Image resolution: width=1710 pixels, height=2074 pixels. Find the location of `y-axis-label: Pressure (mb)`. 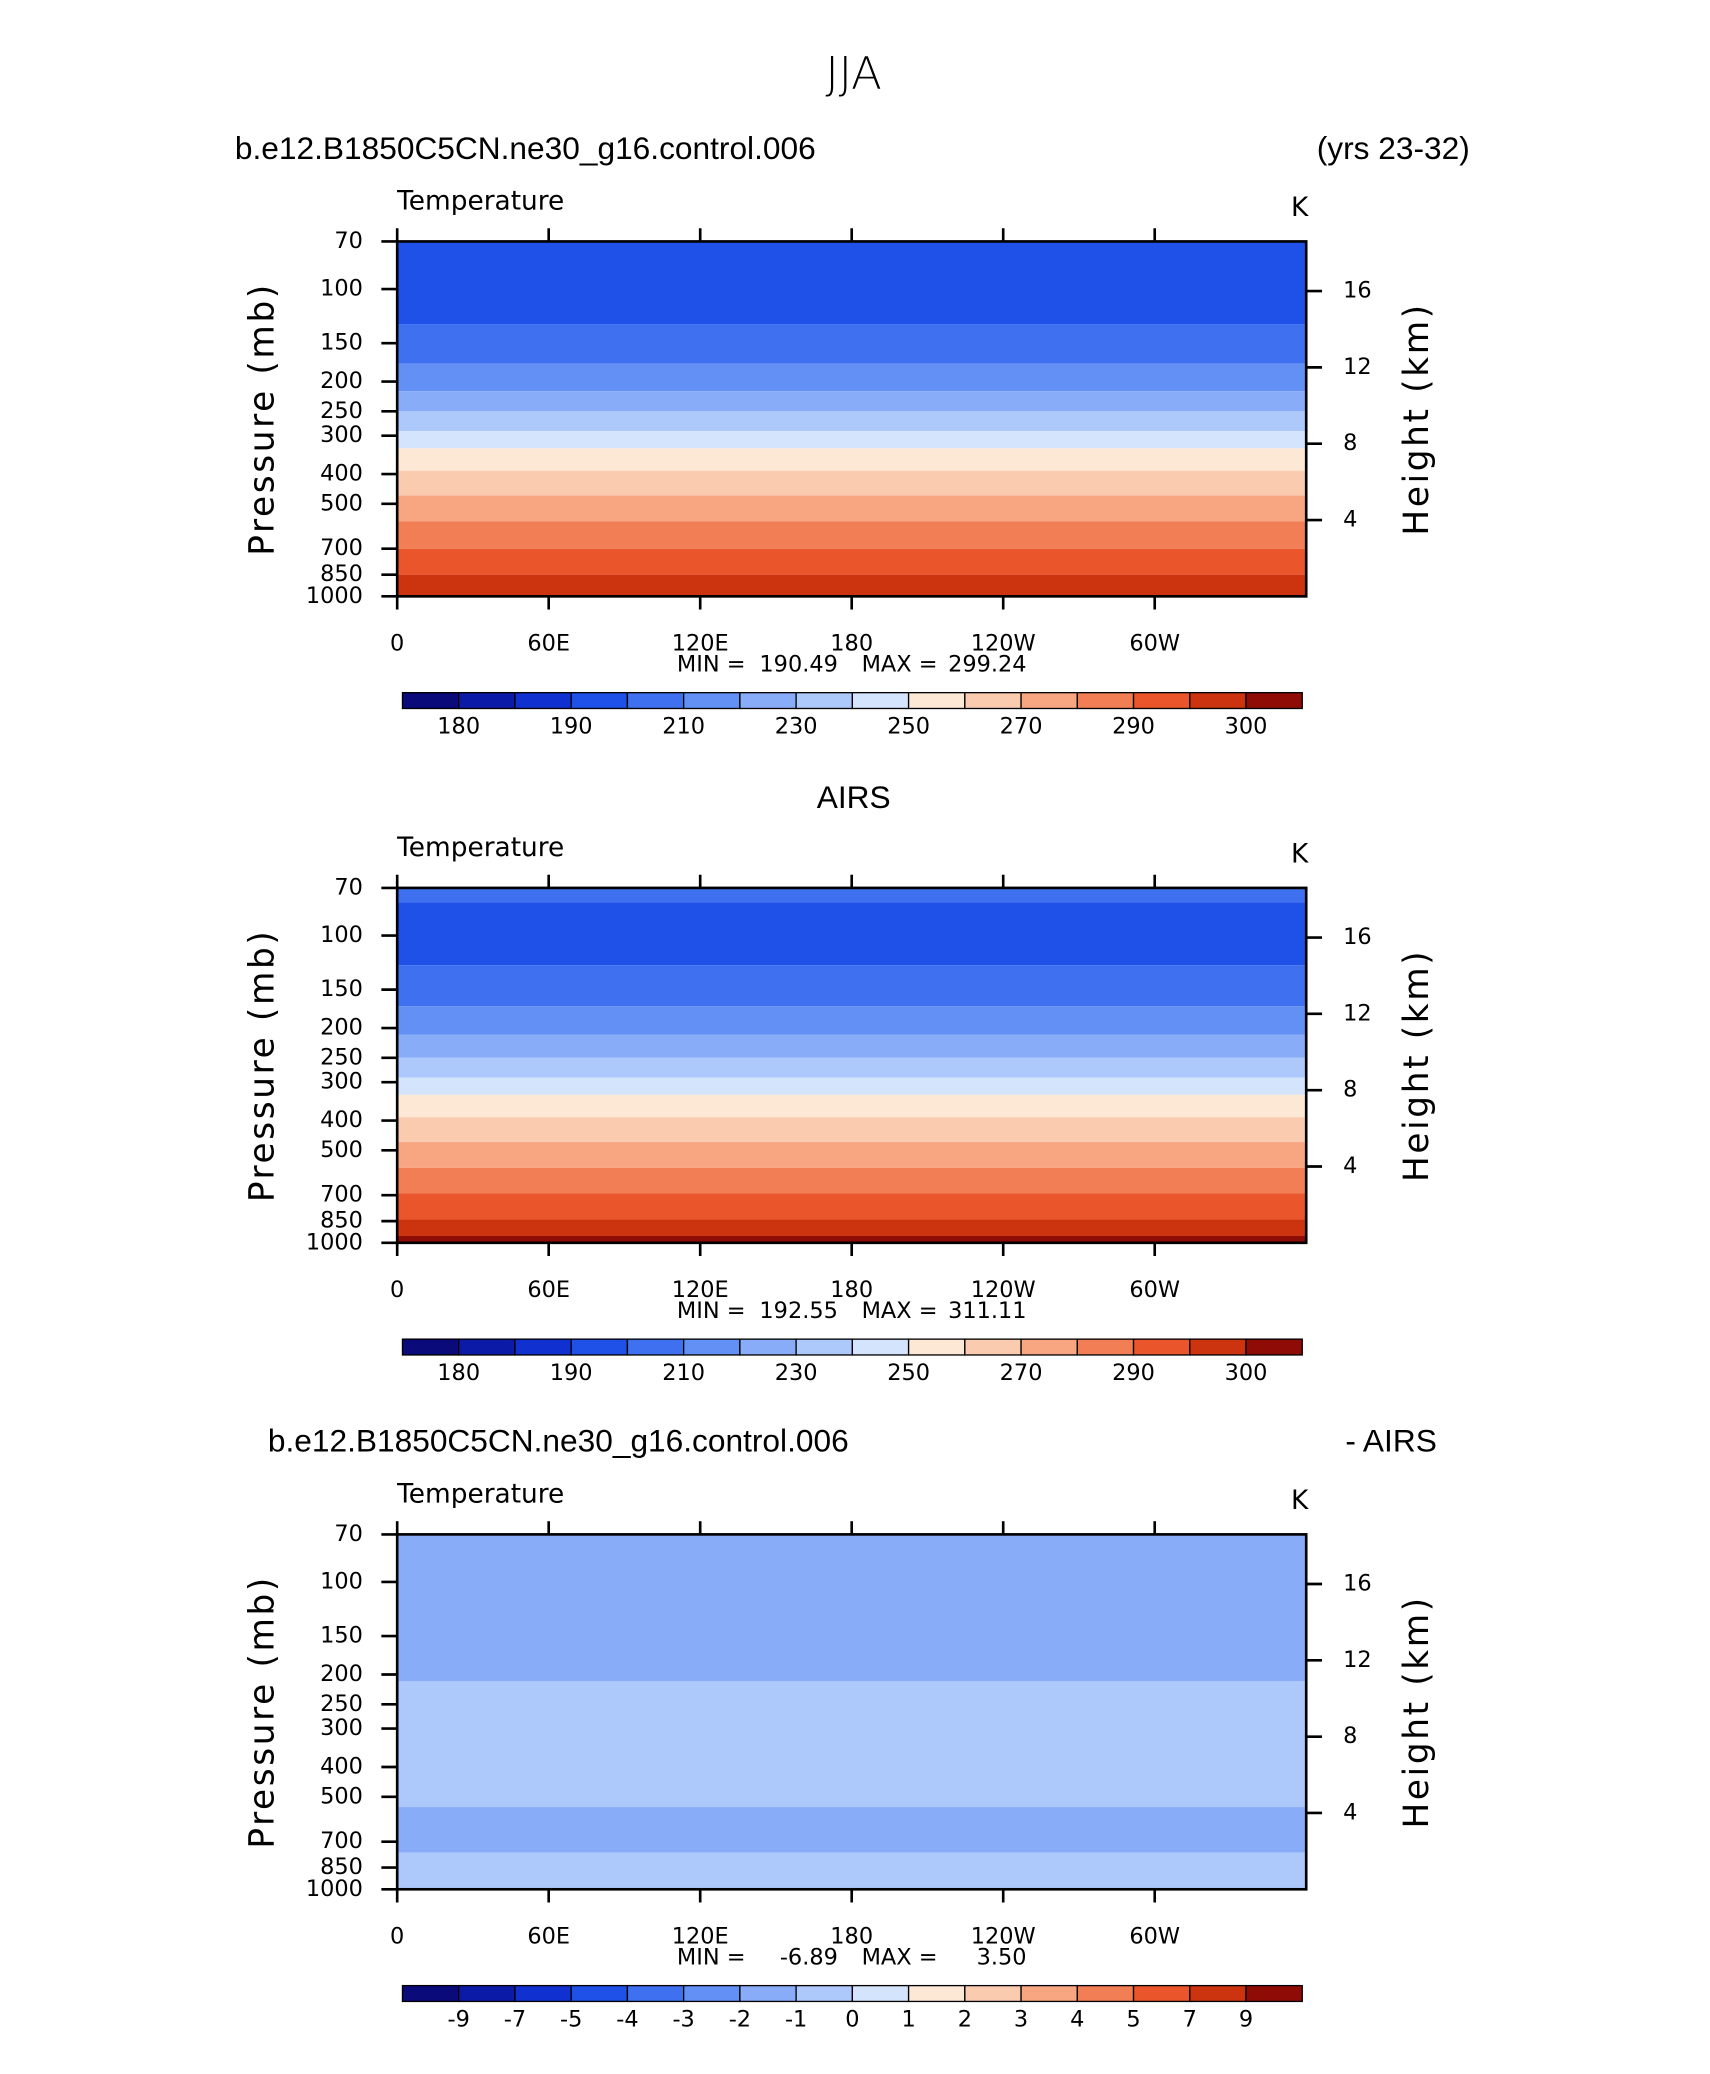

y-axis-label: Pressure (mb) is located at coordinates (262, 1712).